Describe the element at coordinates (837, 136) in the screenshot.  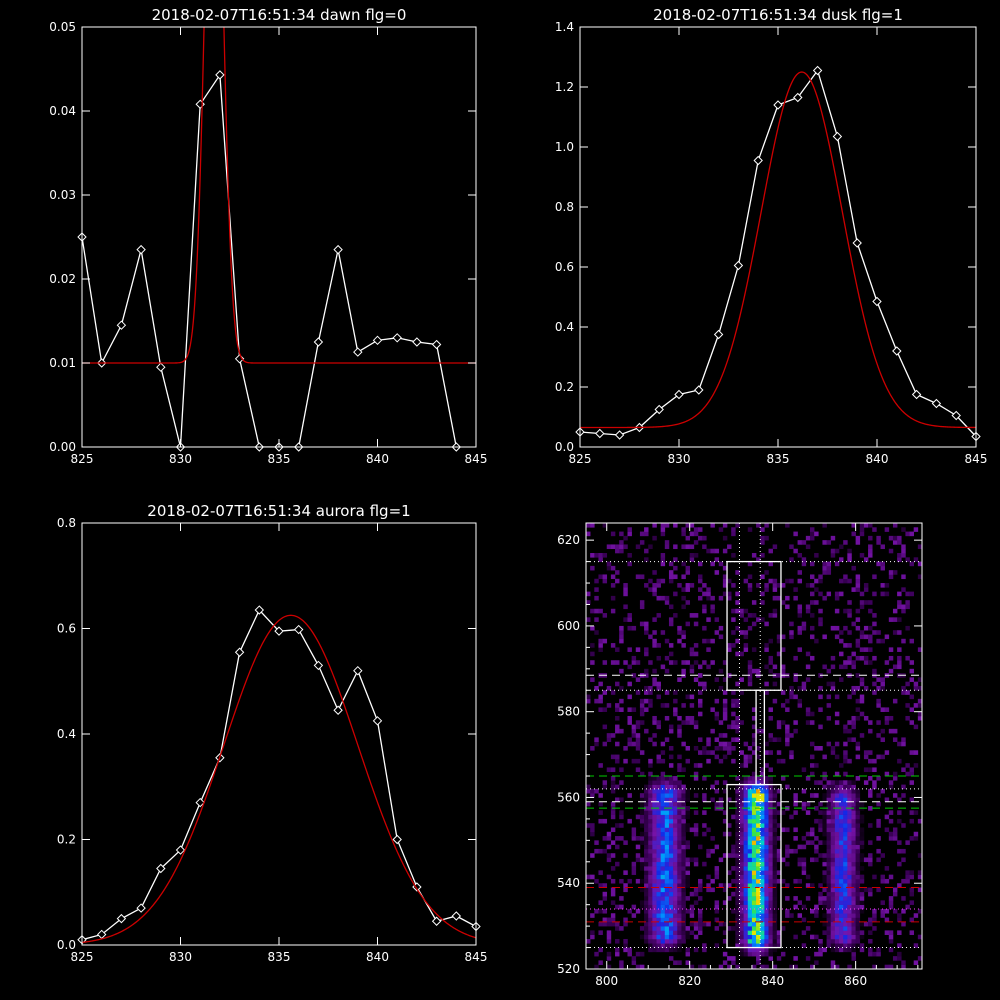
I see `data-point` at that location.